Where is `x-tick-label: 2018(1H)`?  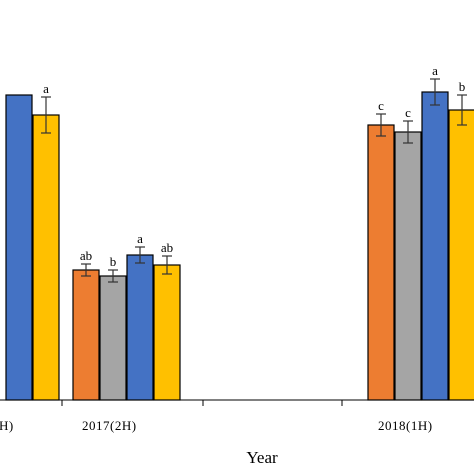 x-tick-label: 2018(1H) is located at coordinates (405, 425).